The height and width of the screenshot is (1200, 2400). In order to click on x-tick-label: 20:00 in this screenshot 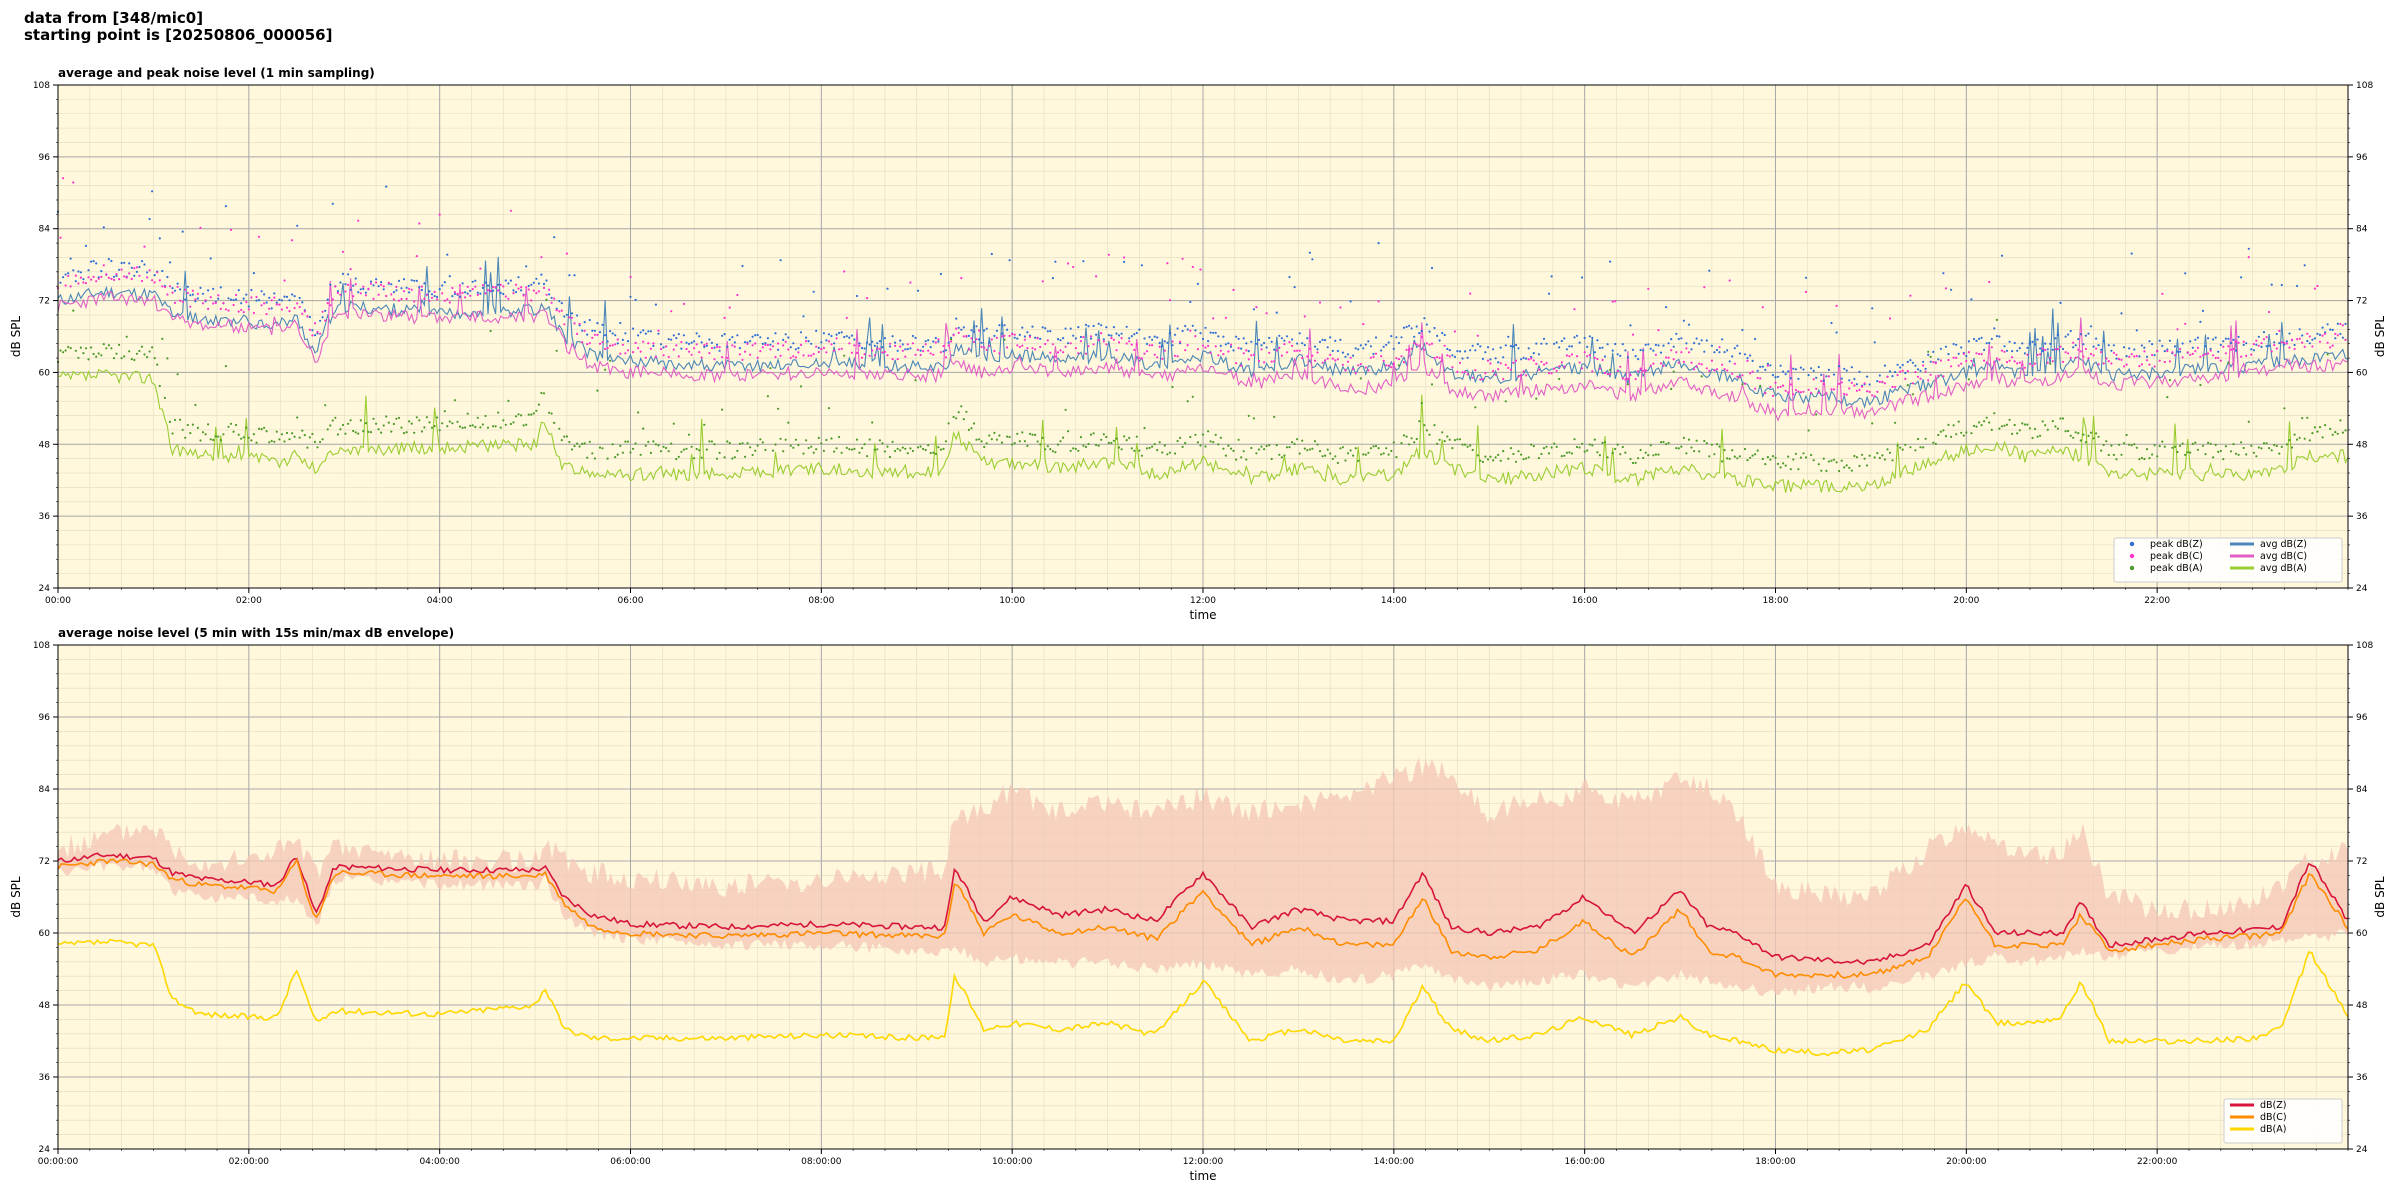, I will do `click(1966, 601)`.